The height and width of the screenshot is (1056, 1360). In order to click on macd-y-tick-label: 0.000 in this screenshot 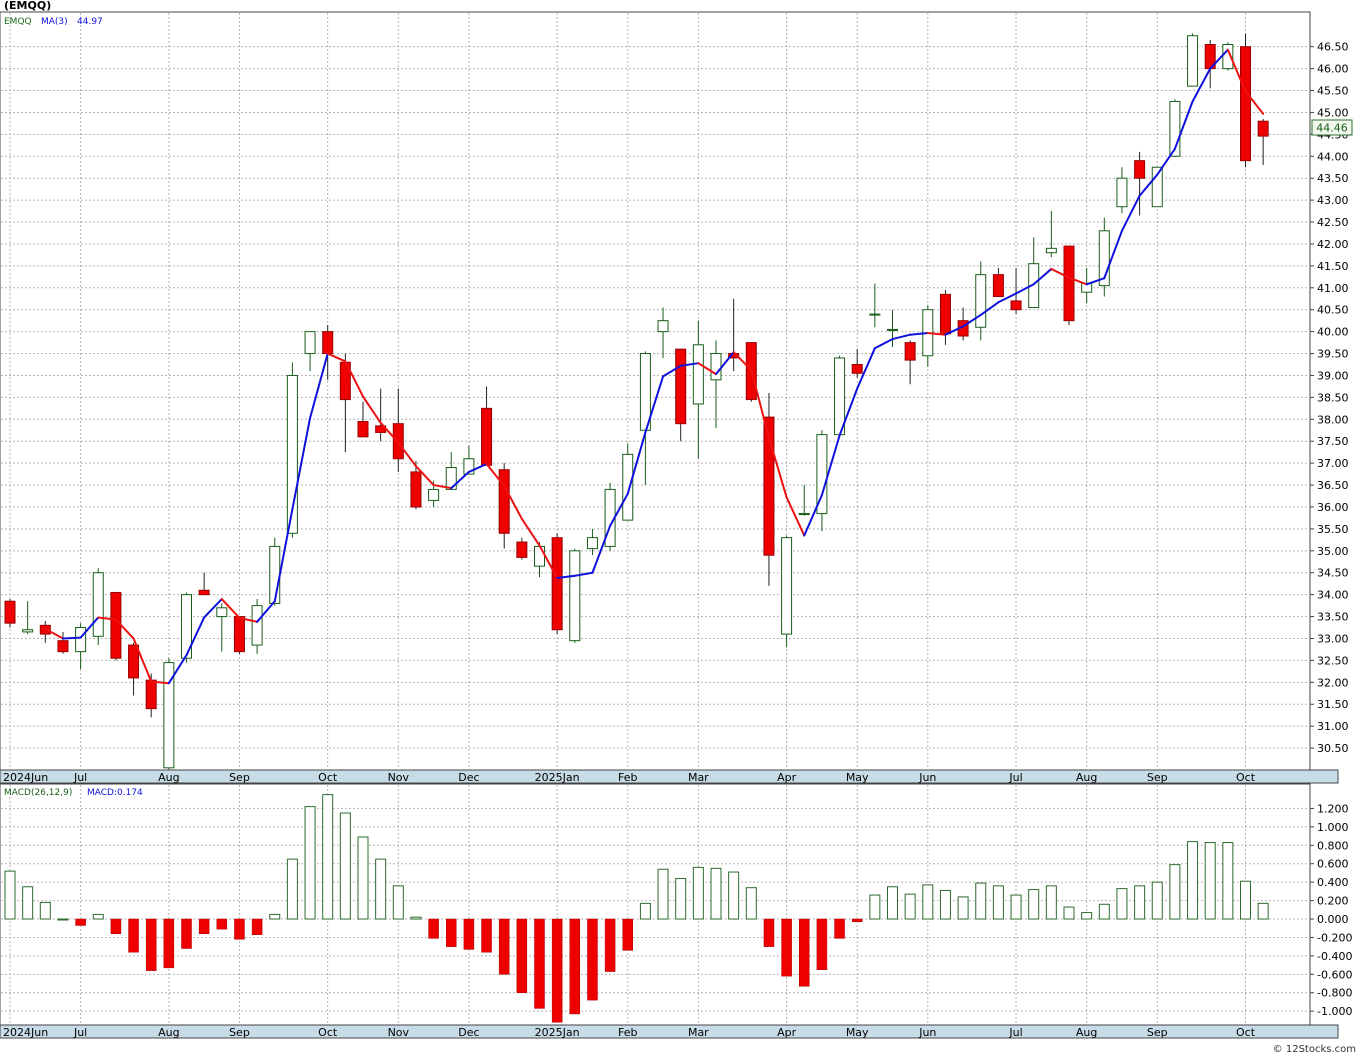, I will do `click(1333, 919)`.